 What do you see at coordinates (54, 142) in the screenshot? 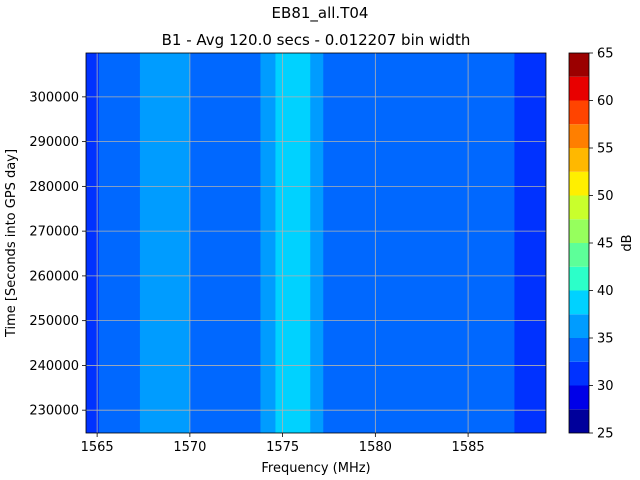
I see `y-tick-label: 290000` at bounding box center [54, 142].